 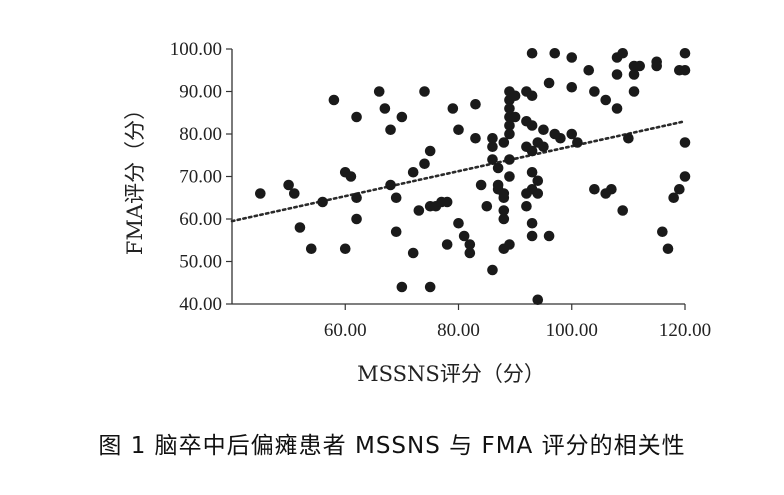 I want to click on y-tick-label: 70.00, so click(x=200, y=177).